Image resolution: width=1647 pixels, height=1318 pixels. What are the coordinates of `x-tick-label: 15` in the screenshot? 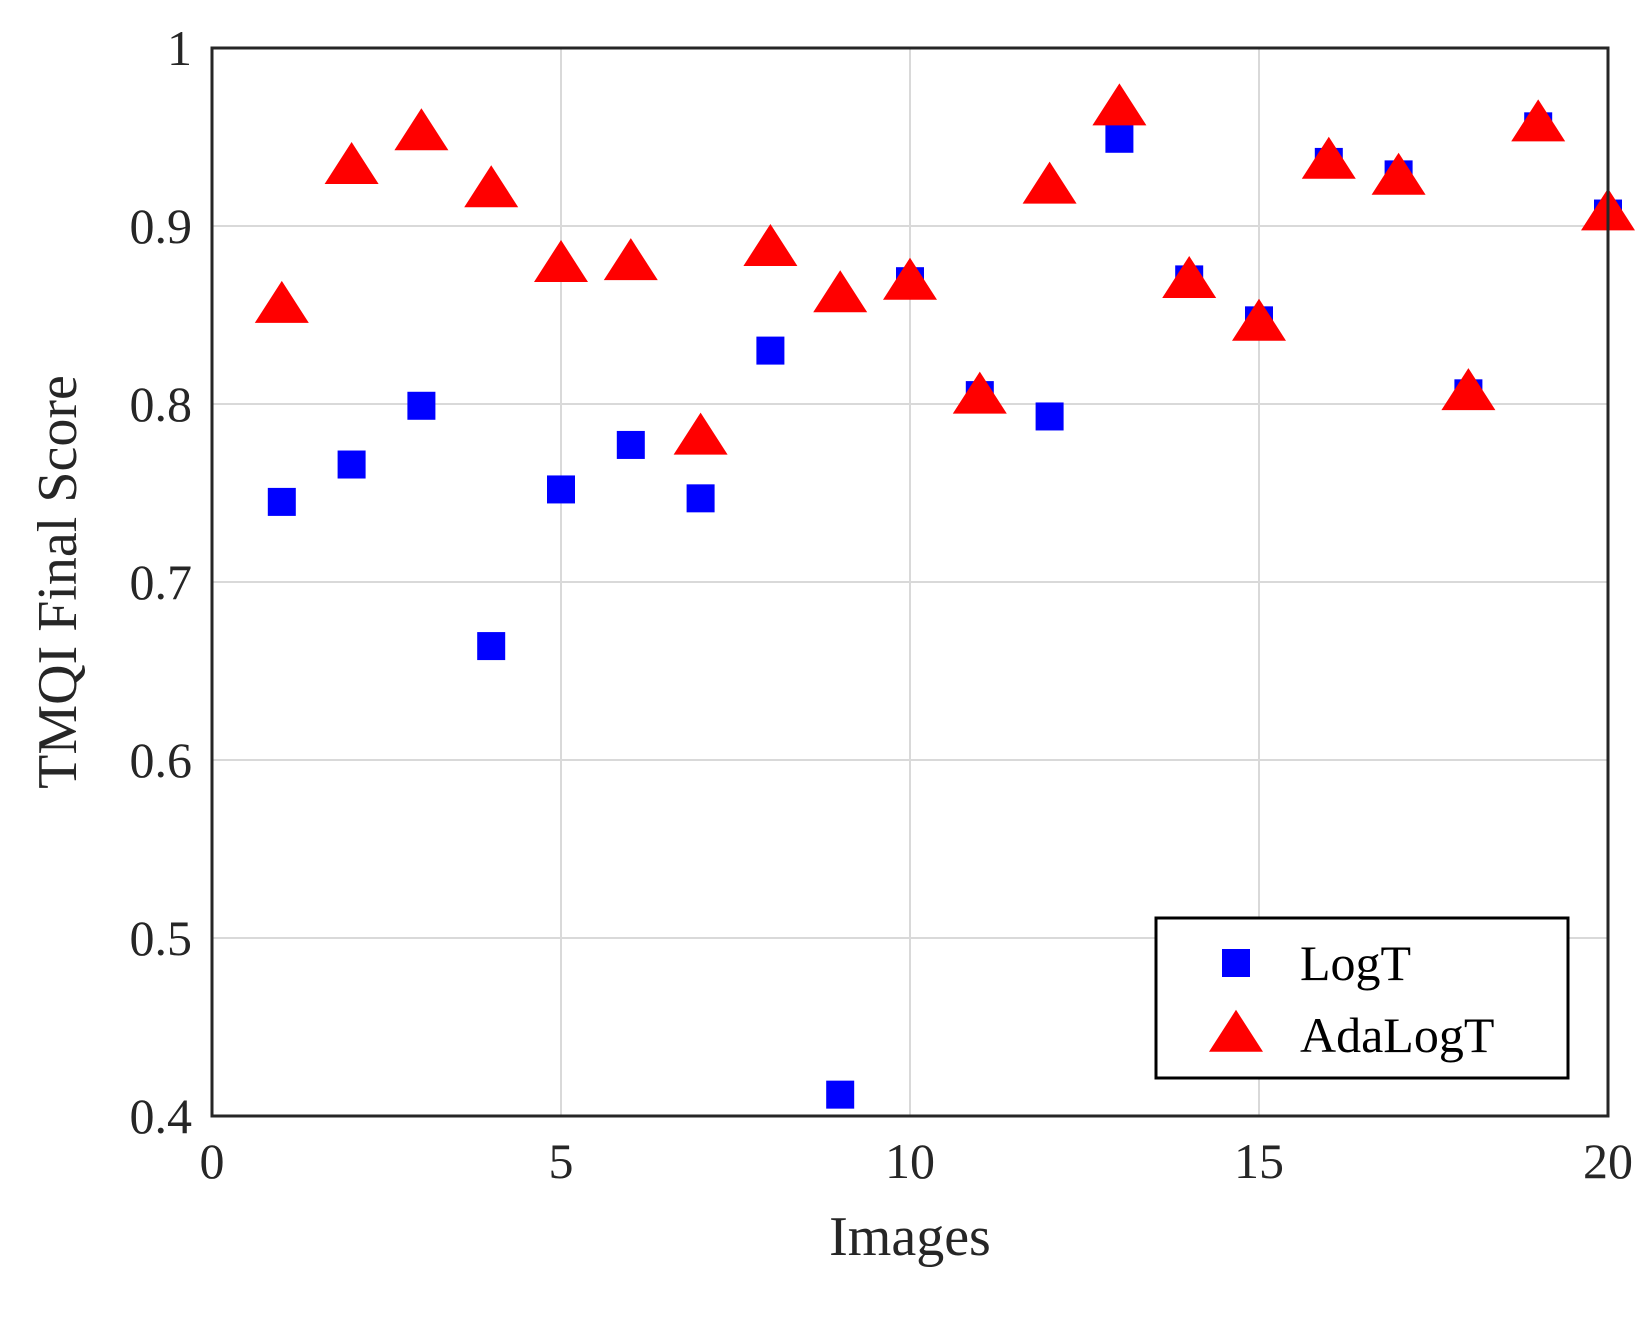 It's located at (1259, 1161).